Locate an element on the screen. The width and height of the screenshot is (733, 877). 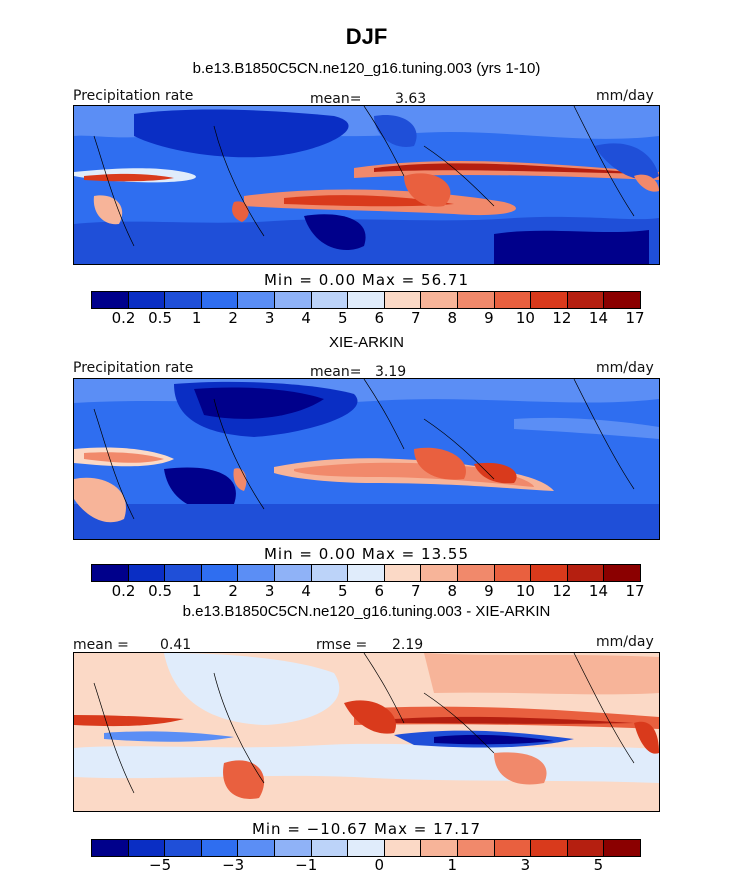
panel3-difference-field is located at coordinates (366, 732).